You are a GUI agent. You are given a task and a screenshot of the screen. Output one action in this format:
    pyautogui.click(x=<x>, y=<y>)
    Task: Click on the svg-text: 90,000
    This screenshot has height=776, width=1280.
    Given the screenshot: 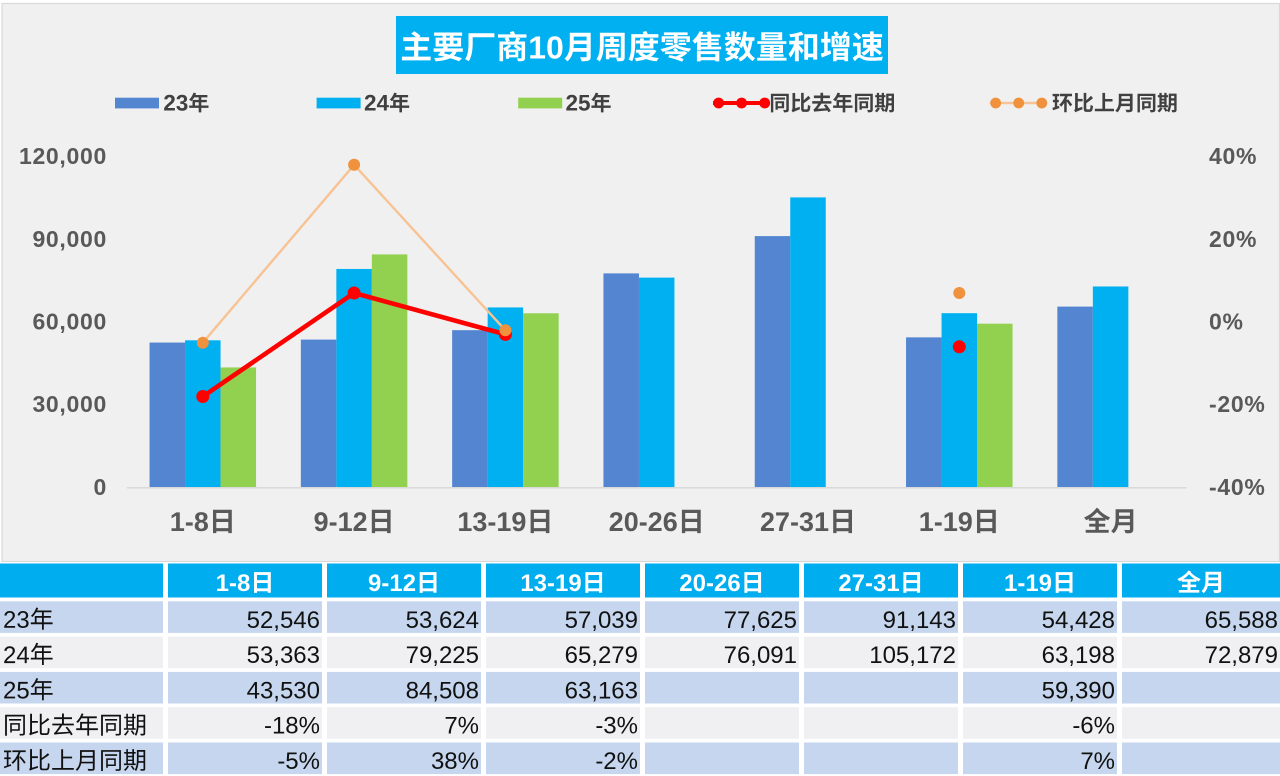 What is the action you would take?
    pyautogui.click(x=69, y=239)
    